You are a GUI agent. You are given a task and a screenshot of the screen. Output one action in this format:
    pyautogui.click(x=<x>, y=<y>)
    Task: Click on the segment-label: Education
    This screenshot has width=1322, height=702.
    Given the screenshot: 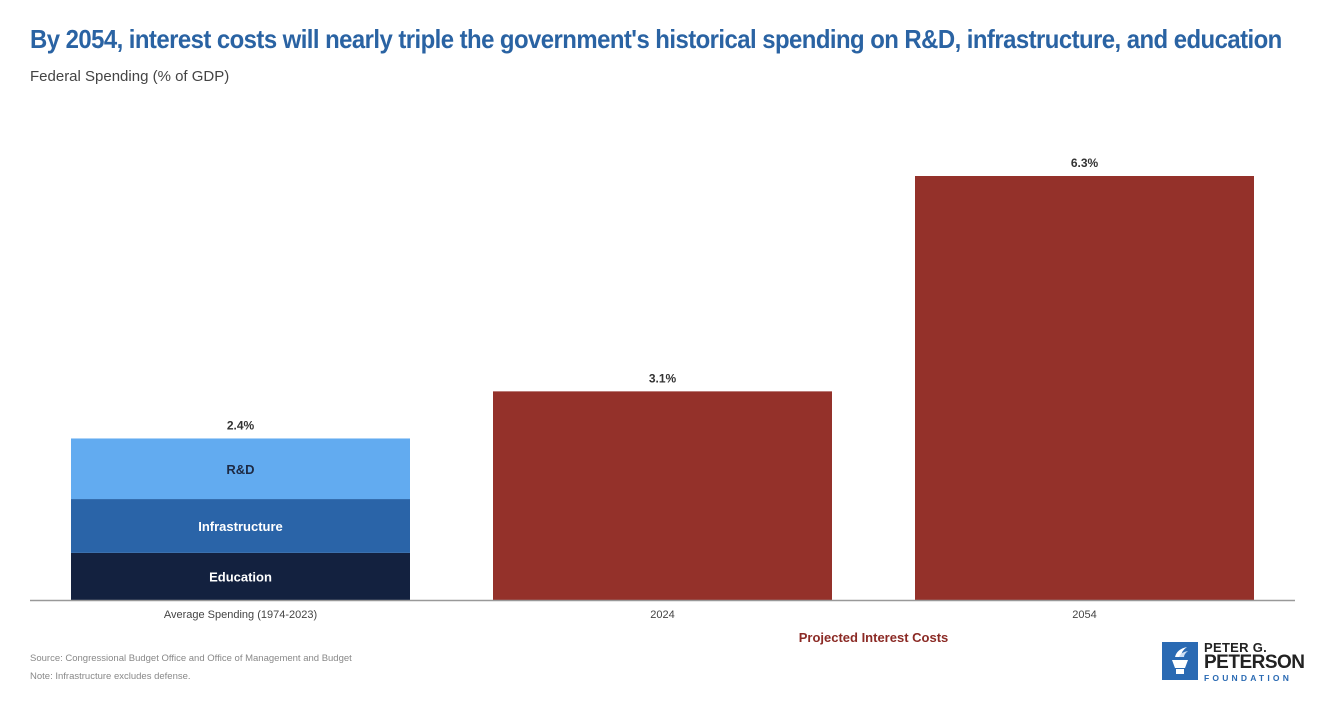 What is the action you would take?
    pyautogui.click(x=240, y=576)
    